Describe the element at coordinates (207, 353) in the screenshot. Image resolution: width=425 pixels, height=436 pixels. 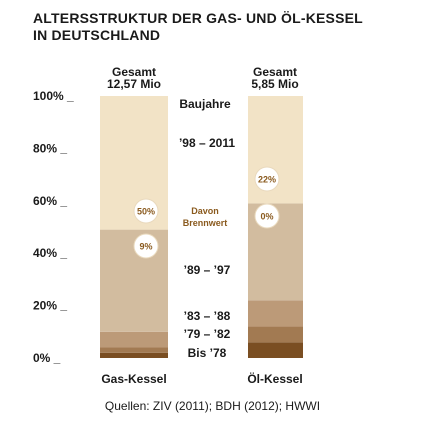
I see `series-label: Bis ’78` at that location.